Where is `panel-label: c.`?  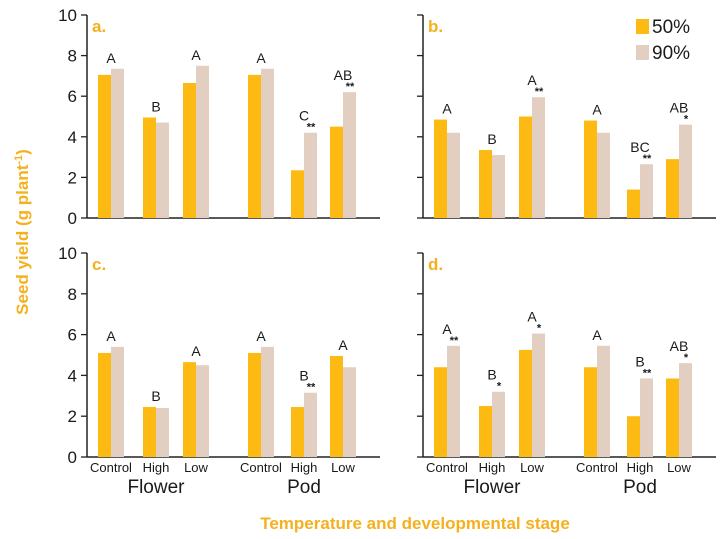 panel-label: c. is located at coordinates (99, 264).